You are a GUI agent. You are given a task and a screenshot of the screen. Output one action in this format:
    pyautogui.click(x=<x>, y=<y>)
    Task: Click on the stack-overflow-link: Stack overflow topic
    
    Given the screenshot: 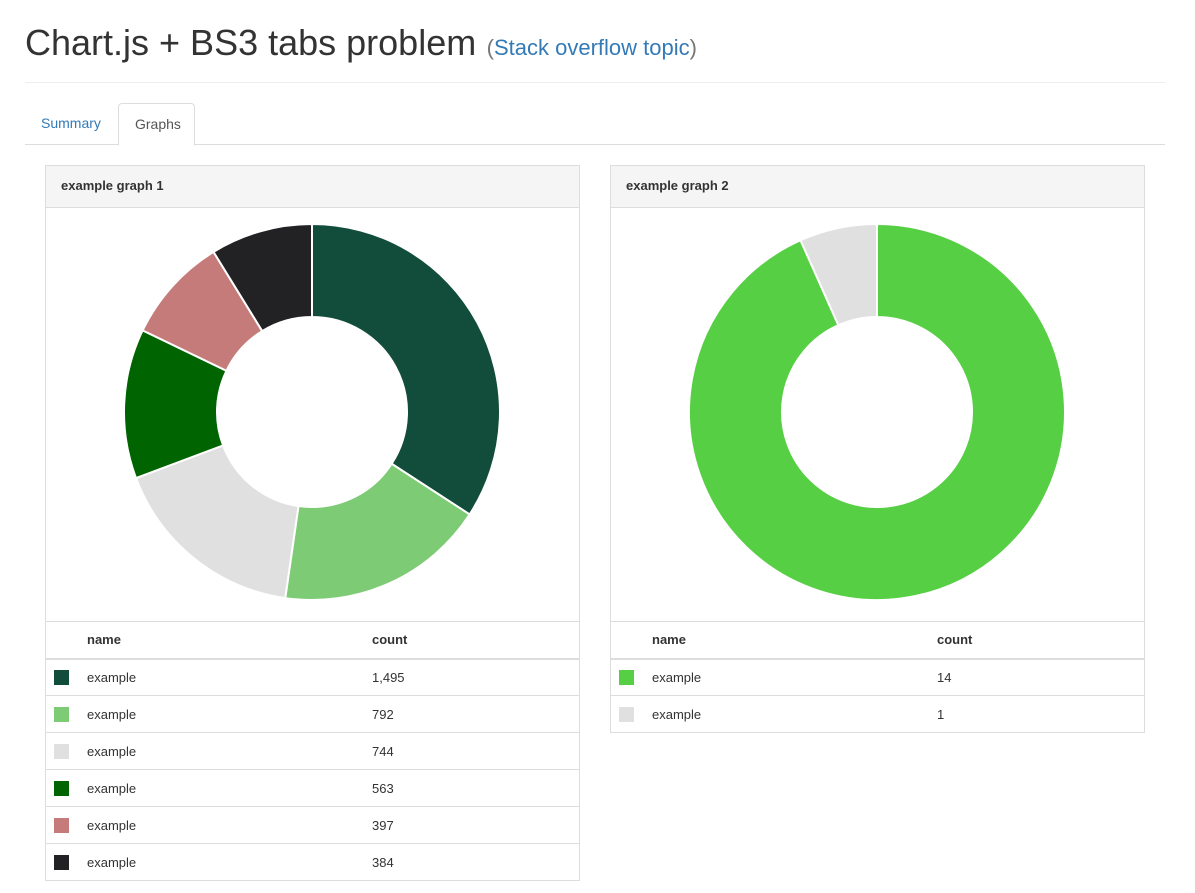 What is the action you would take?
    pyautogui.click(x=592, y=47)
    